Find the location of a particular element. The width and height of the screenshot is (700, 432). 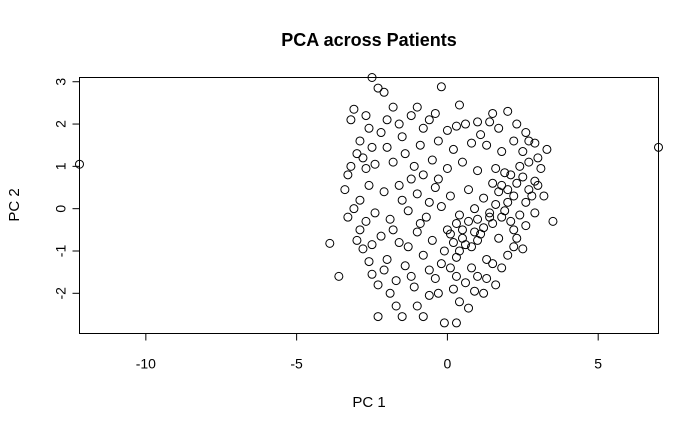

x-tick-label: 0 is located at coordinates (448, 364).